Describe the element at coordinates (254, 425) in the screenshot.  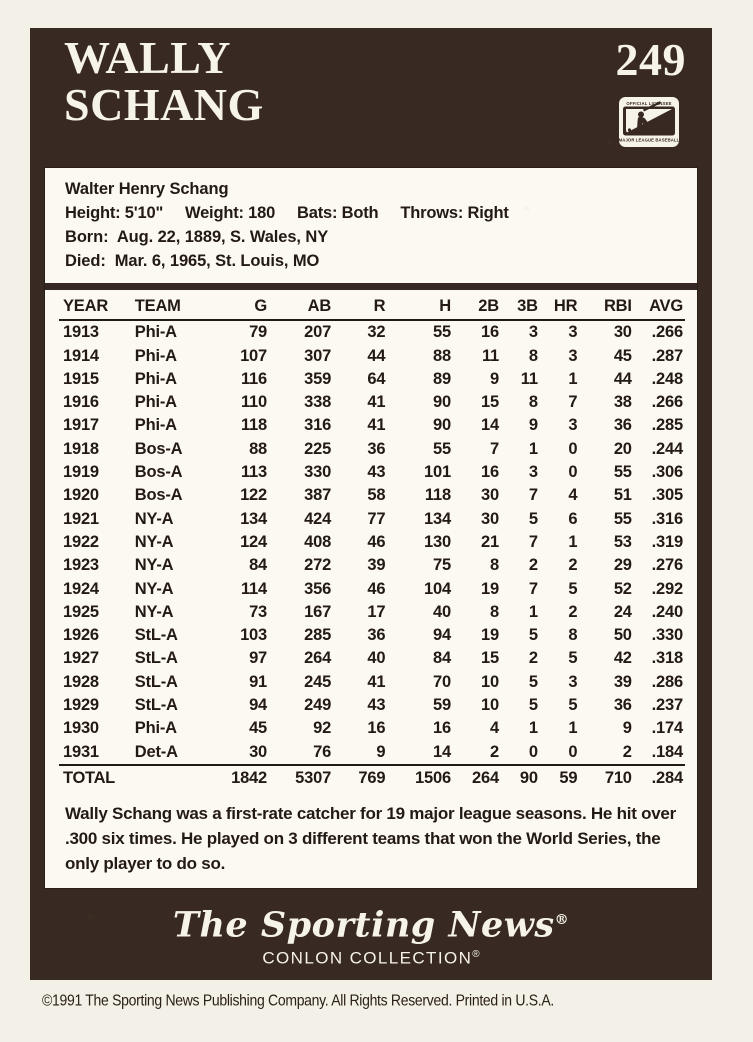
I see `stats-cell-g: 118` at that location.